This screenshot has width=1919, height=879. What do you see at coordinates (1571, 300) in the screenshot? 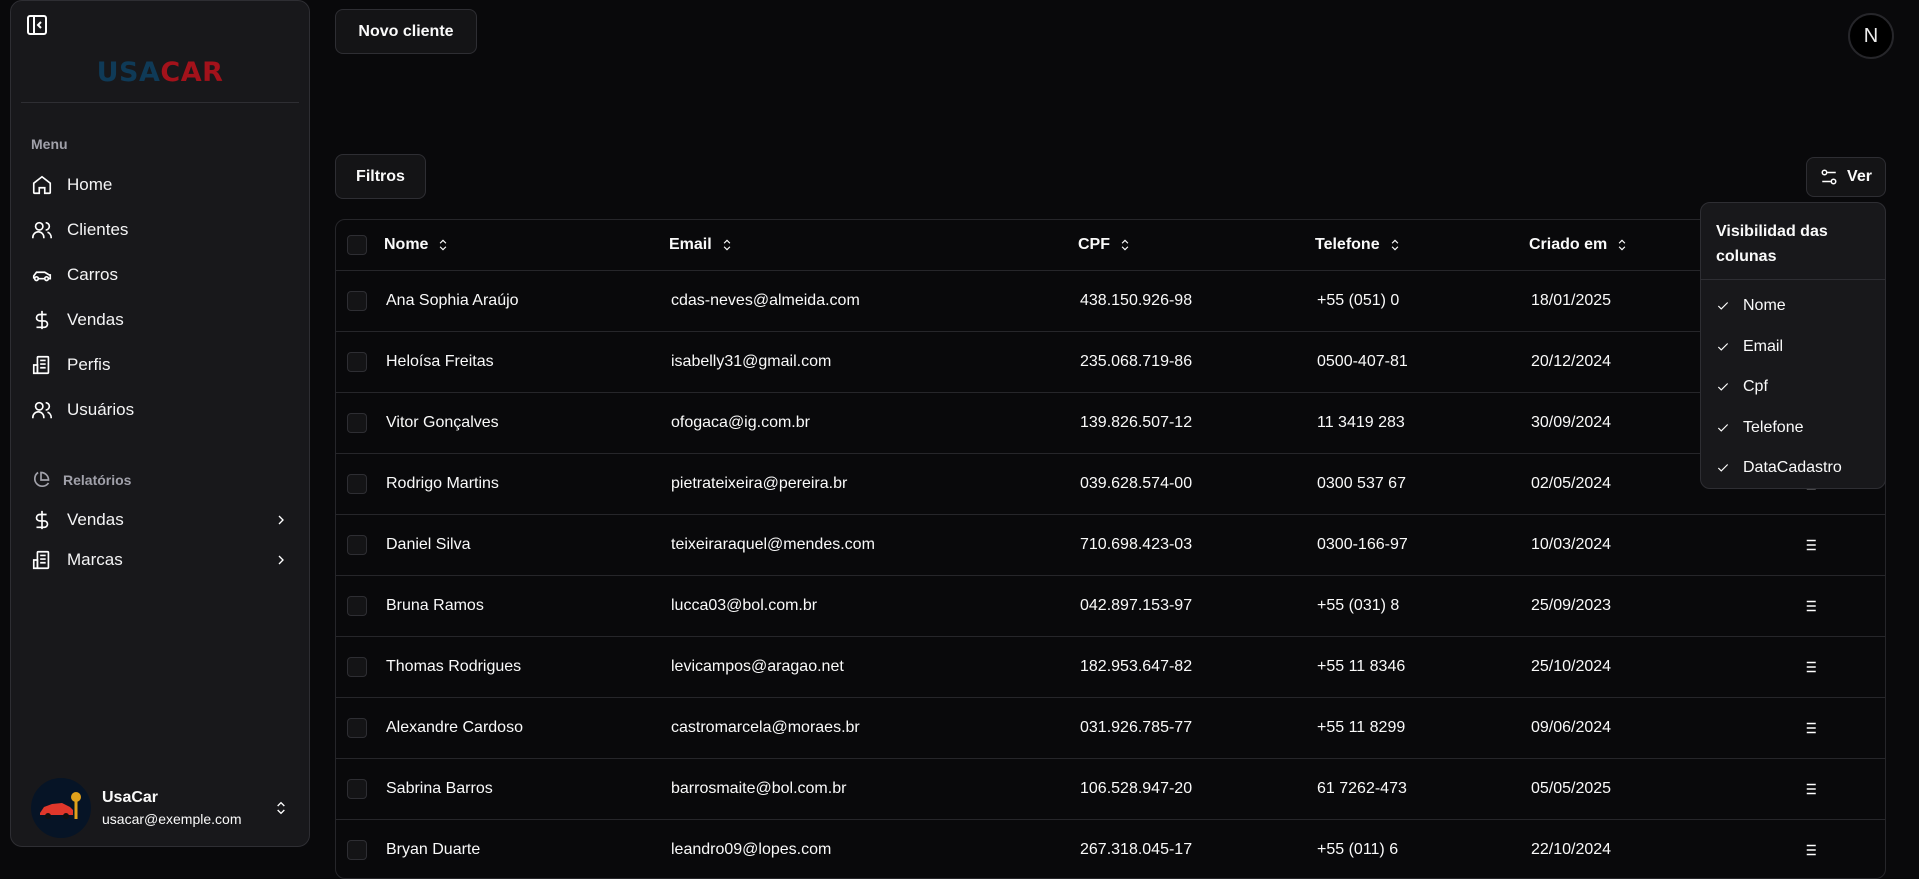
I see `cell-4: 18/01/2025` at bounding box center [1571, 300].